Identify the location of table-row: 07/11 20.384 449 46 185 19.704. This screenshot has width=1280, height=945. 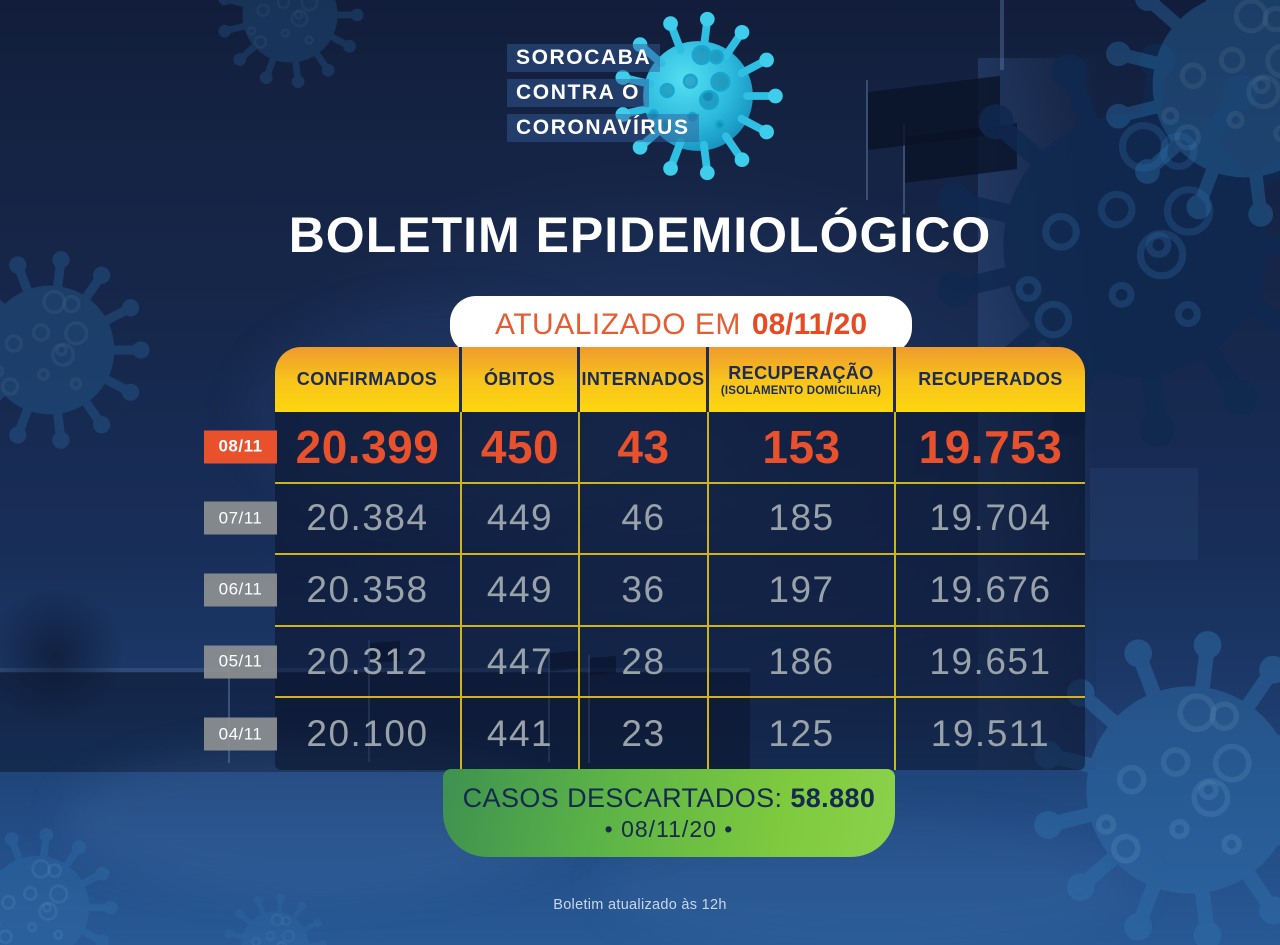
(644, 519).